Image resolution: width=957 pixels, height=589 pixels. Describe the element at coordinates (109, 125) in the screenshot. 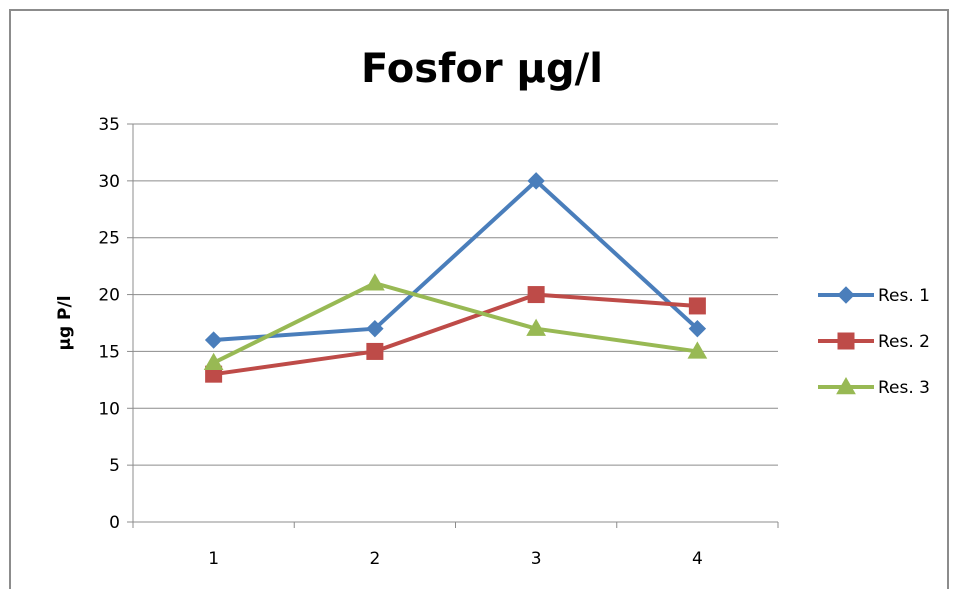

I see `y-tick-label: 35` at that location.